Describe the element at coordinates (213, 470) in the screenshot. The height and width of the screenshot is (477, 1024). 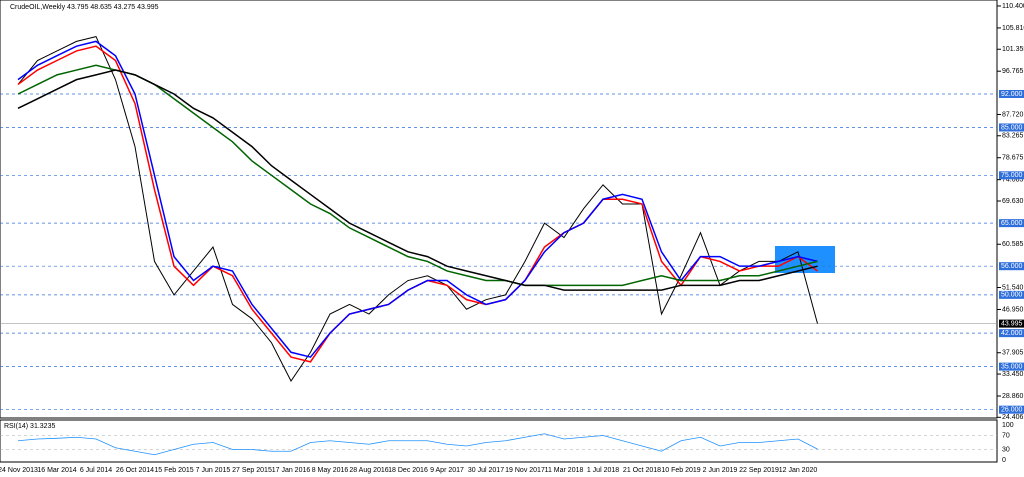
I see `x-tick-label: 7 Jun 2015` at that location.